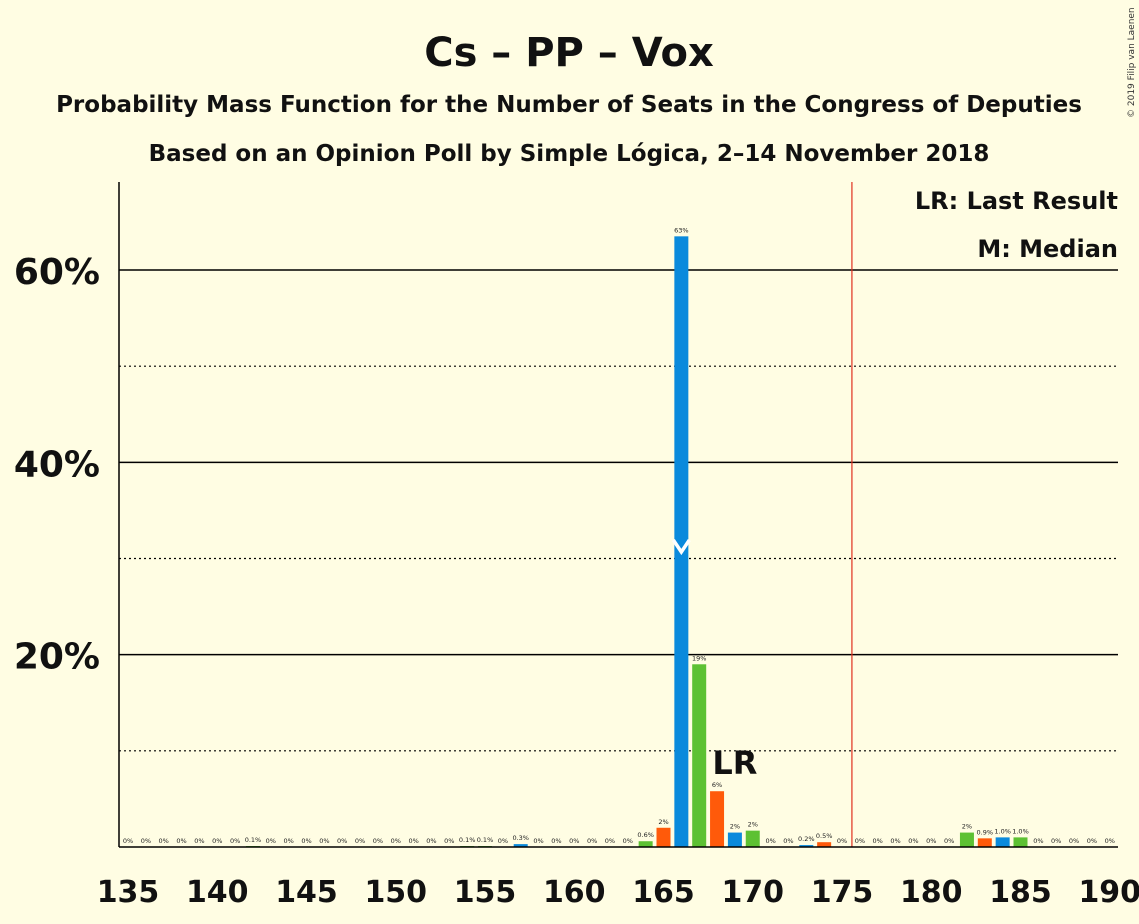 This screenshot has height=924, width=1139. What do you see at coordinates (717, 785) in the screenshot?
I see `bar-label: 6%` at bounding box center [717, 785].